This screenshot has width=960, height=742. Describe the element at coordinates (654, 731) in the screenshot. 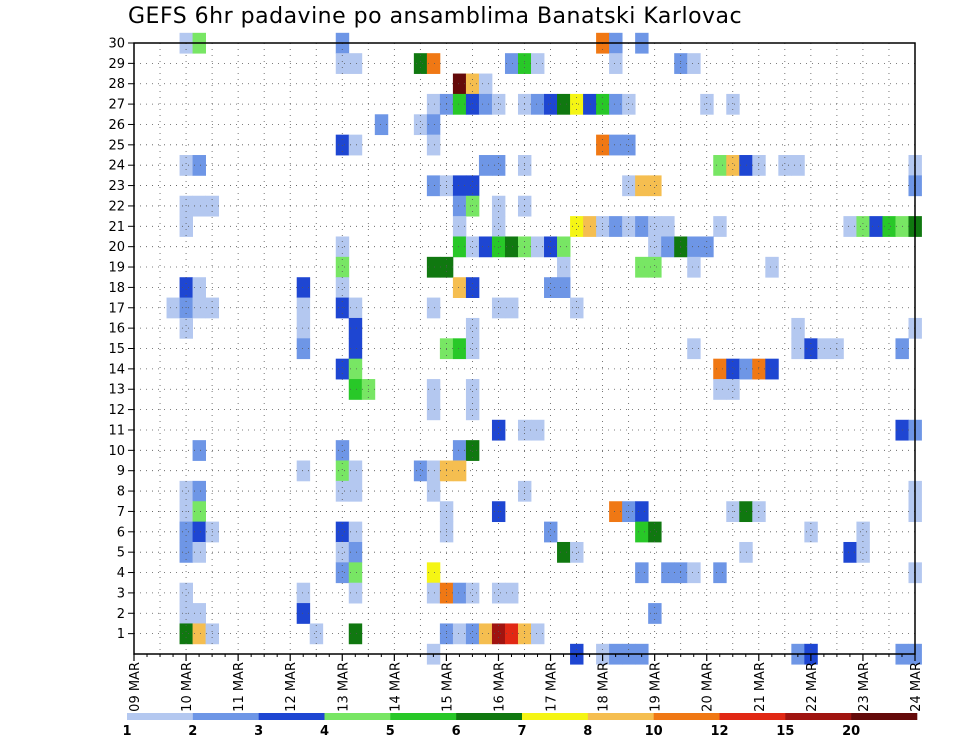

I see `colorbar-label: 10` at that location.